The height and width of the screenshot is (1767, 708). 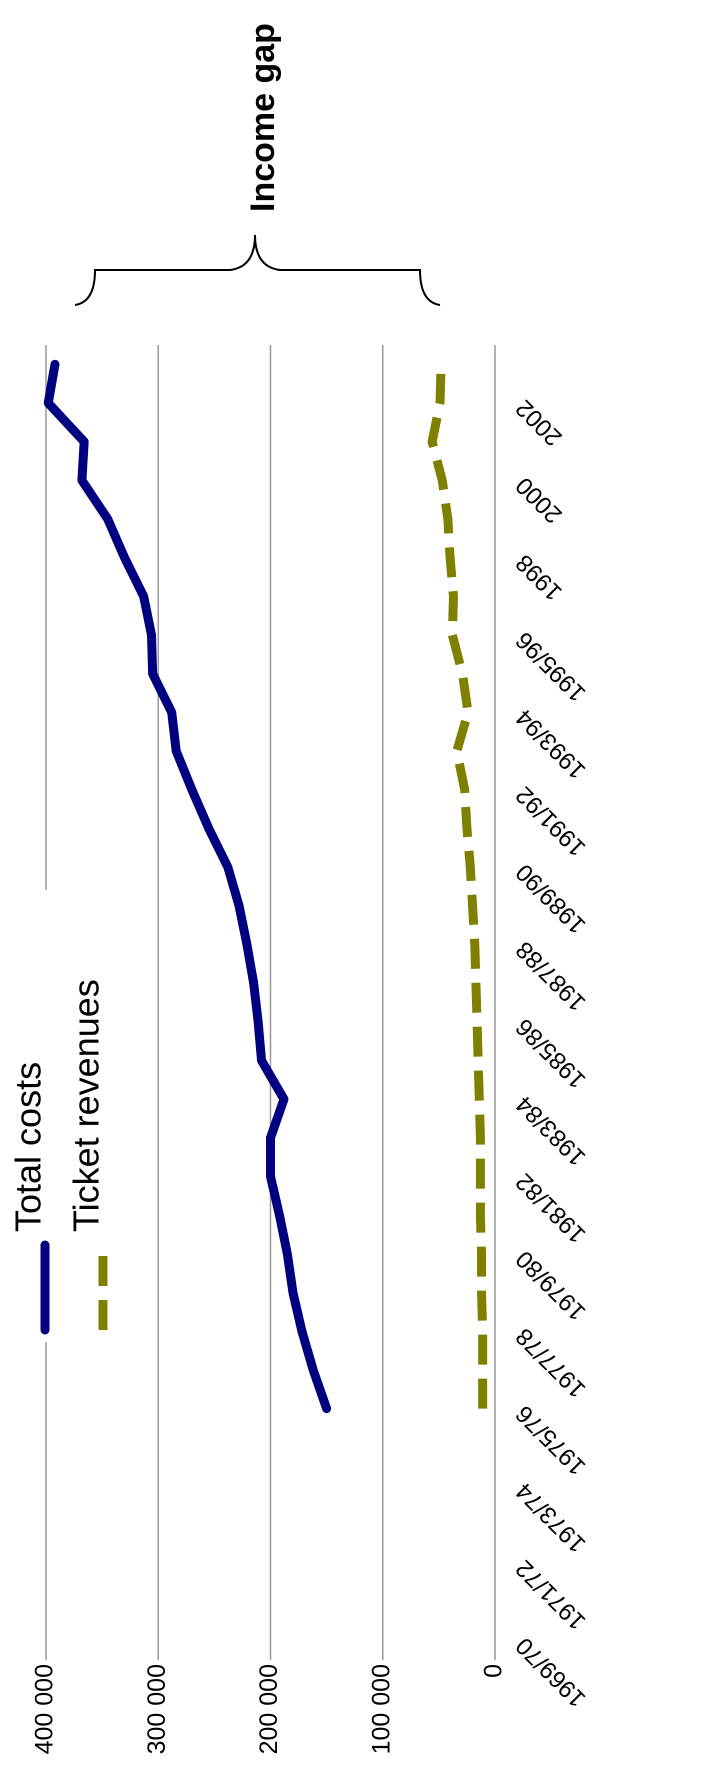 I want to click on x-tick-label: 1989/90, so click(x=551, y=898).